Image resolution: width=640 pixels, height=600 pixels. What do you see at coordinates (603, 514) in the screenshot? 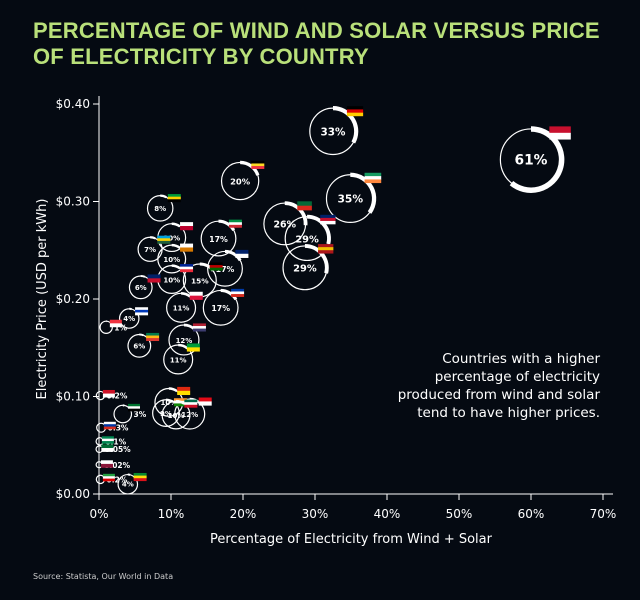
I see `x-tick-label: 70%` at bounding box center [603, 514].